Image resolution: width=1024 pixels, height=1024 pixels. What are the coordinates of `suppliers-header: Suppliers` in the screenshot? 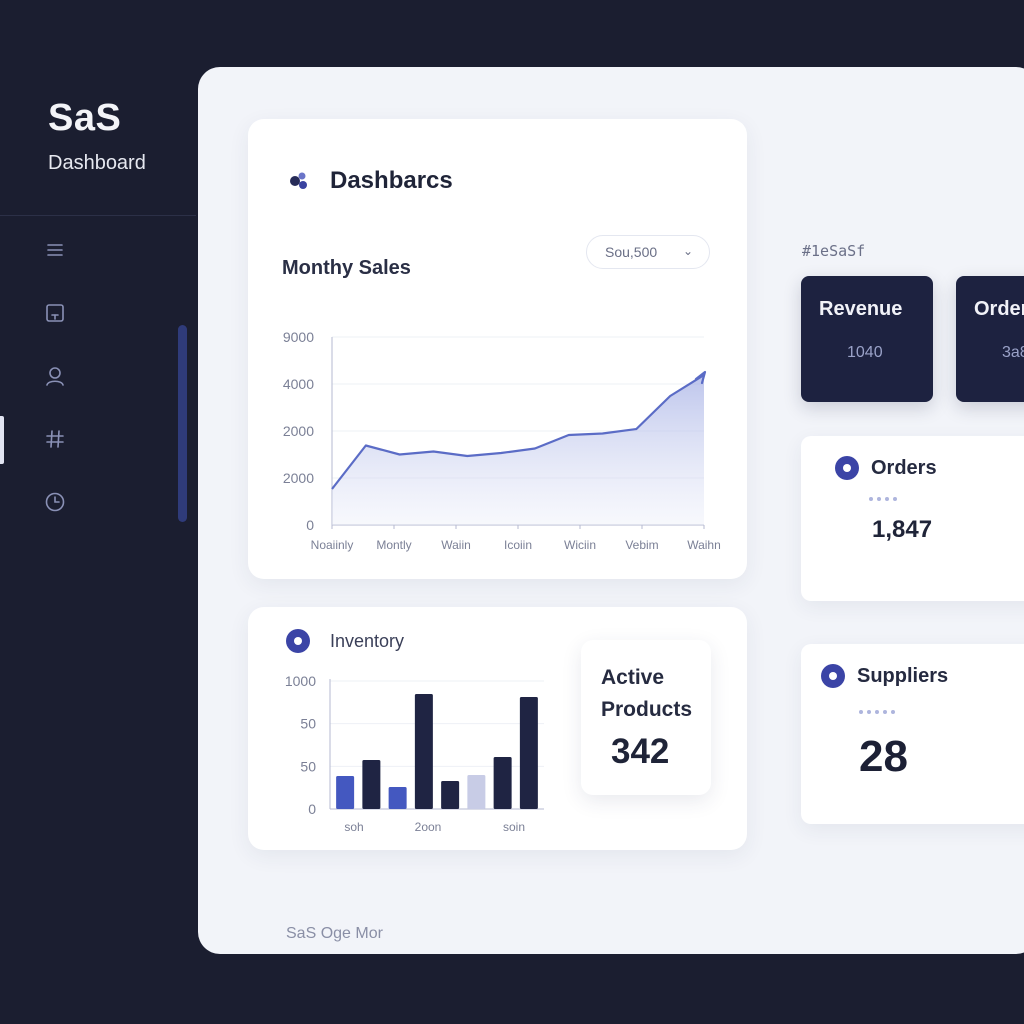 It's located at (884, 676).